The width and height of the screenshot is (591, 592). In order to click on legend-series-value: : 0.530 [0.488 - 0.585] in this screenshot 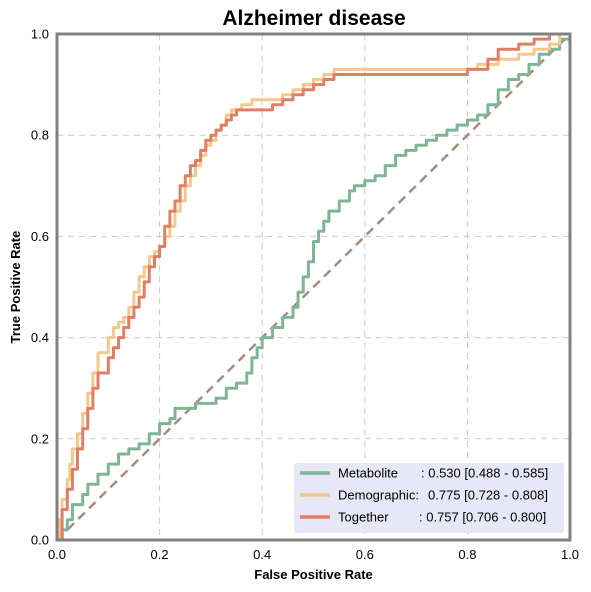, I will do `click(484, 473)`.